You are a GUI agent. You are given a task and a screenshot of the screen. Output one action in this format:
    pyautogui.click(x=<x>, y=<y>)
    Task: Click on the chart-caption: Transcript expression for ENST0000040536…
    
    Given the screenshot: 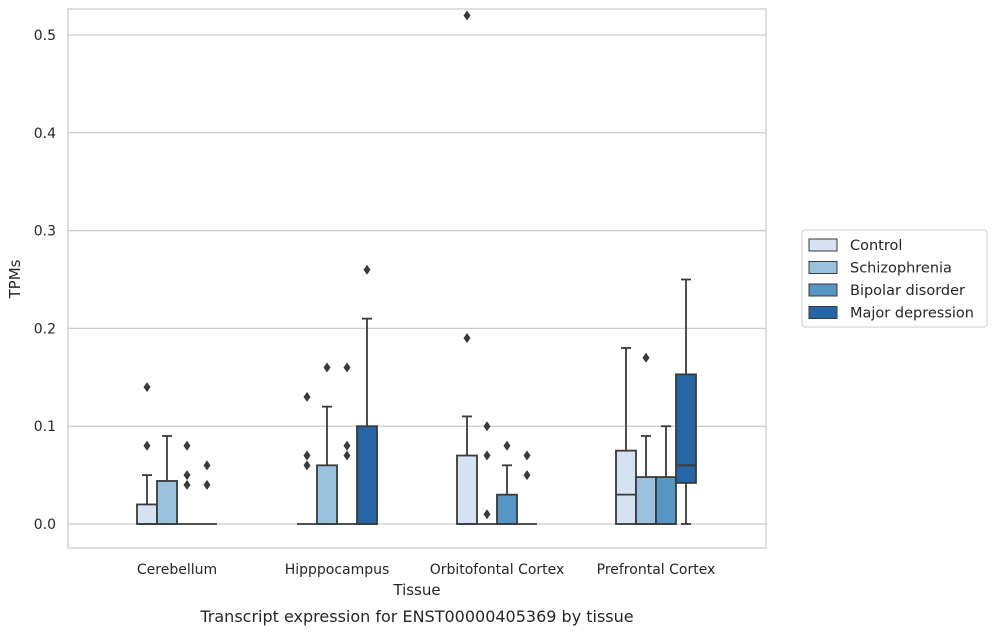 What is the action you would take?
    pyautogui.click(x=416, y=616)
    